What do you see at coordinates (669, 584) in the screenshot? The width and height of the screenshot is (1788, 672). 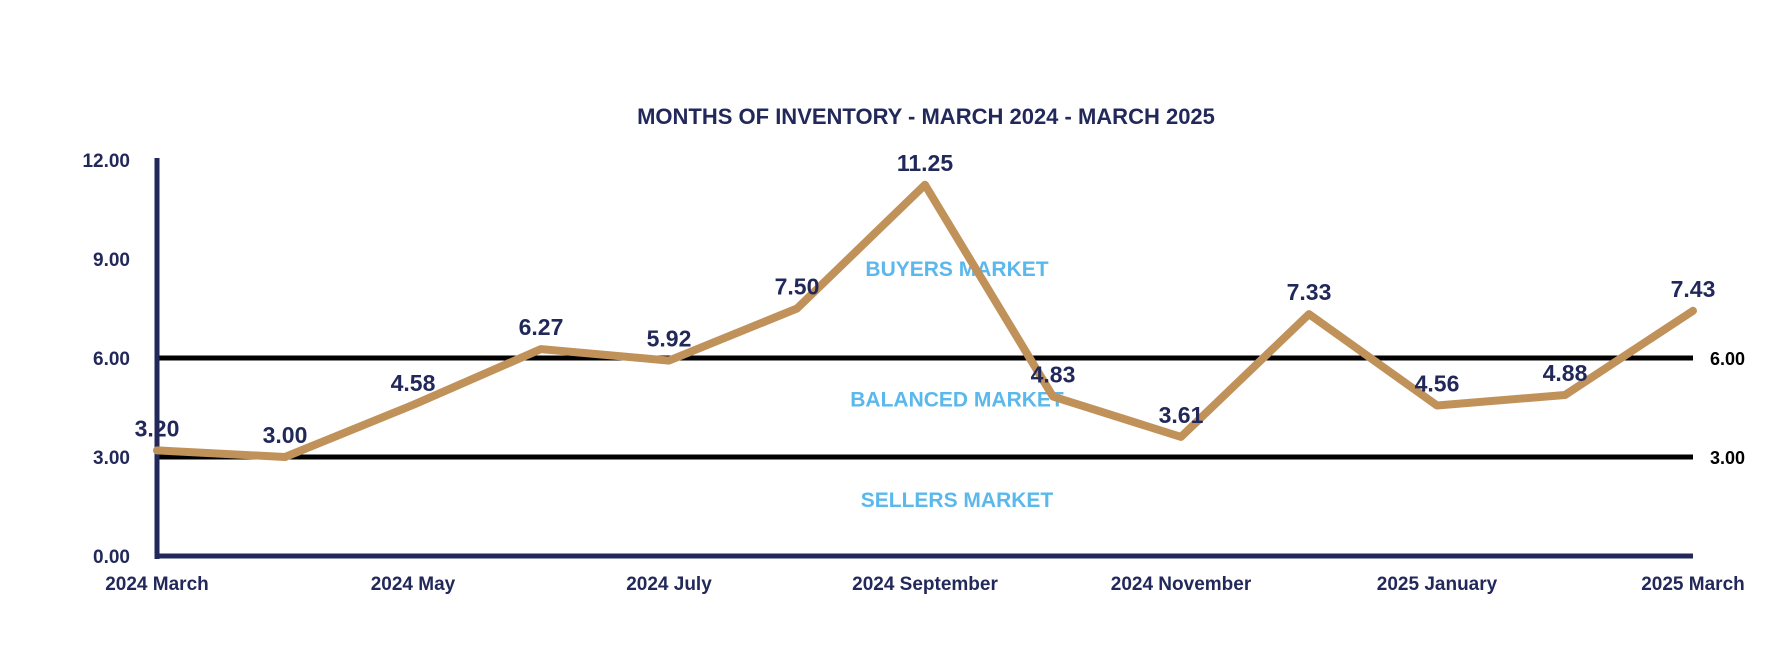 I see `x-tick-label: 2024 July` at bounding box center [669, 584].